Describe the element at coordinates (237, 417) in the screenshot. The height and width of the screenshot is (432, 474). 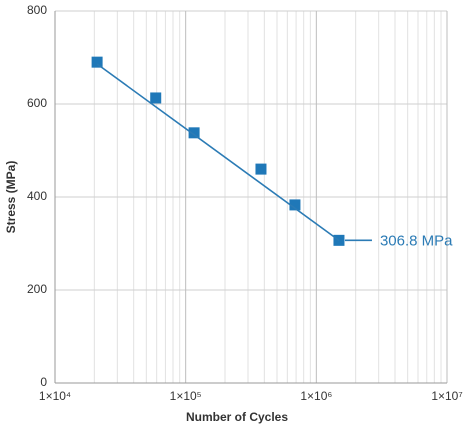
I see `x-axis-title: Number of Cycles` at that location.